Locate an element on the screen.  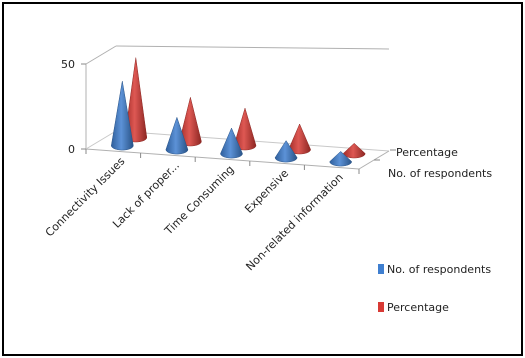
legend-label: Percentage is located at coordinates (418, 307).